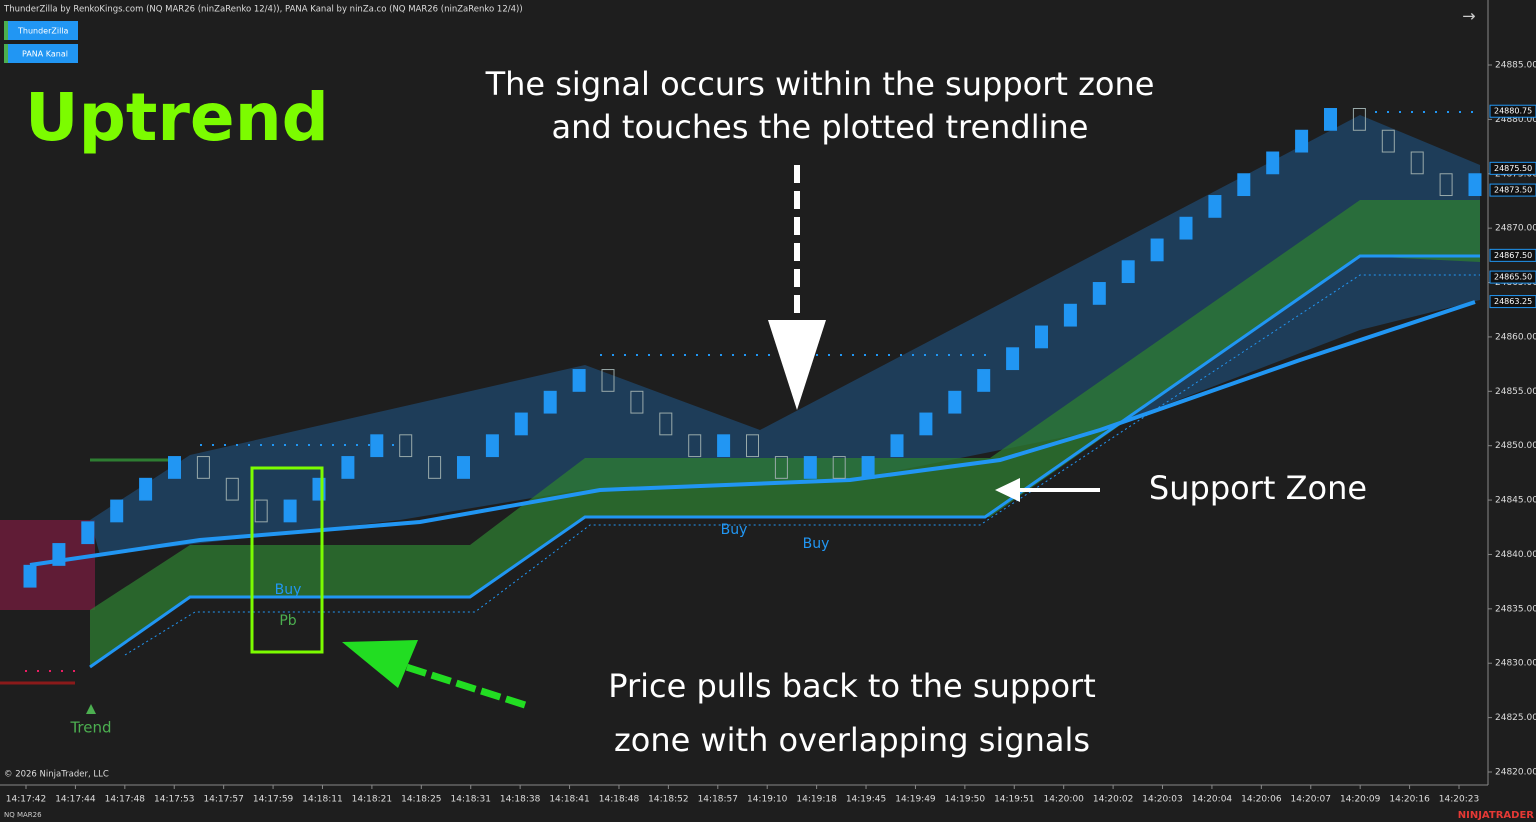 This screenshot has width=1536, height=822. What do you see at coordinates (619, 800) in the screenshot?
I see `time-tick-label: 14:18:48` at bounding box center [619, 800].